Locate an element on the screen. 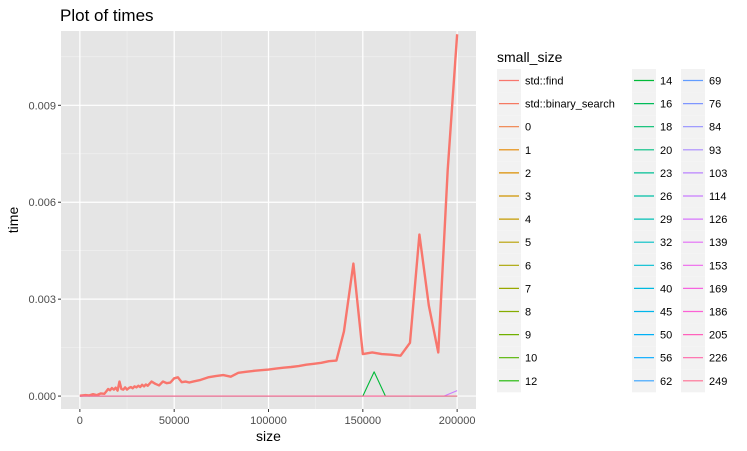  legend-label: 32 is located at coordinates (666, 243).